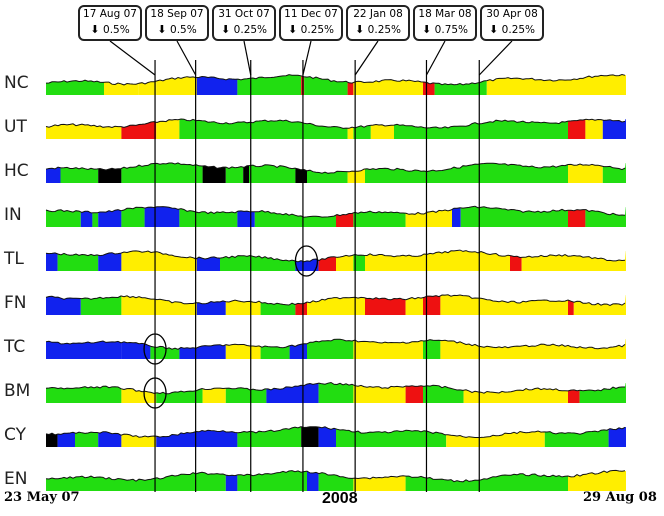  I want to click on row-ut, so click(335, 128).